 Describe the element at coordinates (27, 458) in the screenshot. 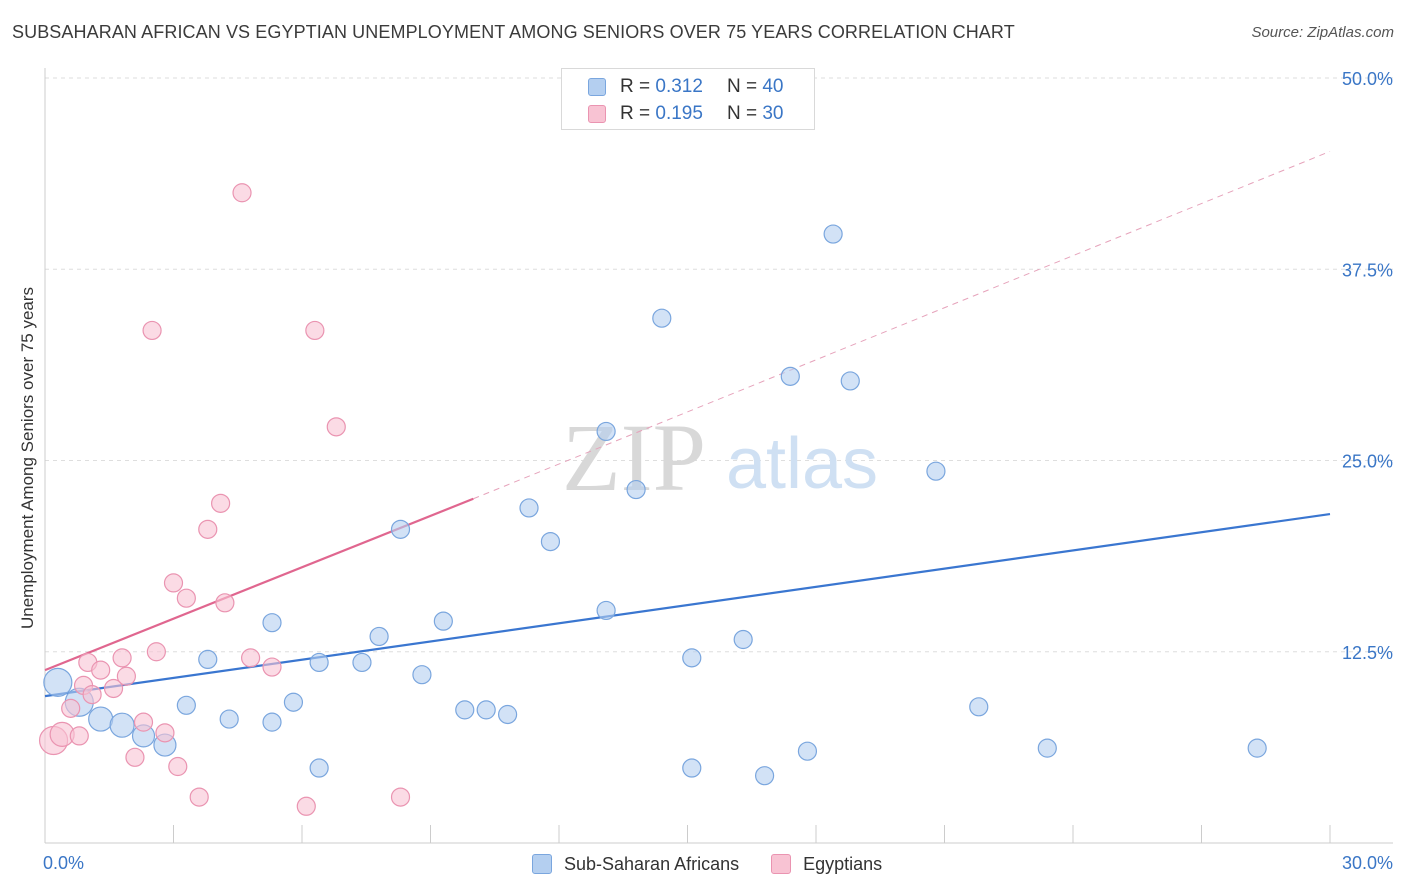

I see `y-axis-label: Unemployment Among Seniors over 75 years` at that location.